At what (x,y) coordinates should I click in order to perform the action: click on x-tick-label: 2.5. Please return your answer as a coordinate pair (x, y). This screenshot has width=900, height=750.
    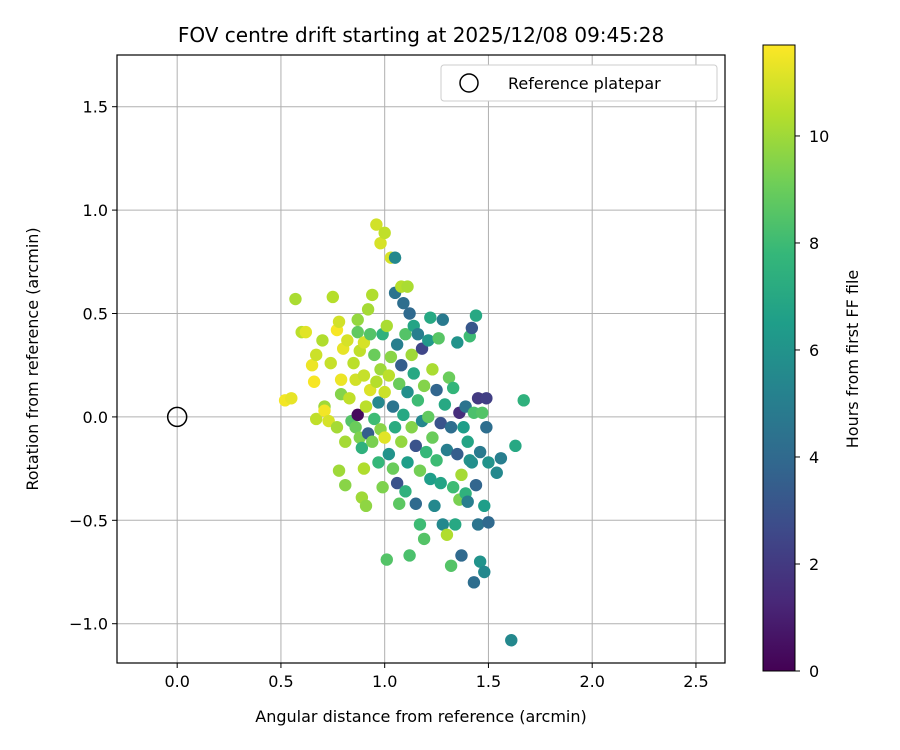
    Looking at the image, I should click on (695, 681).